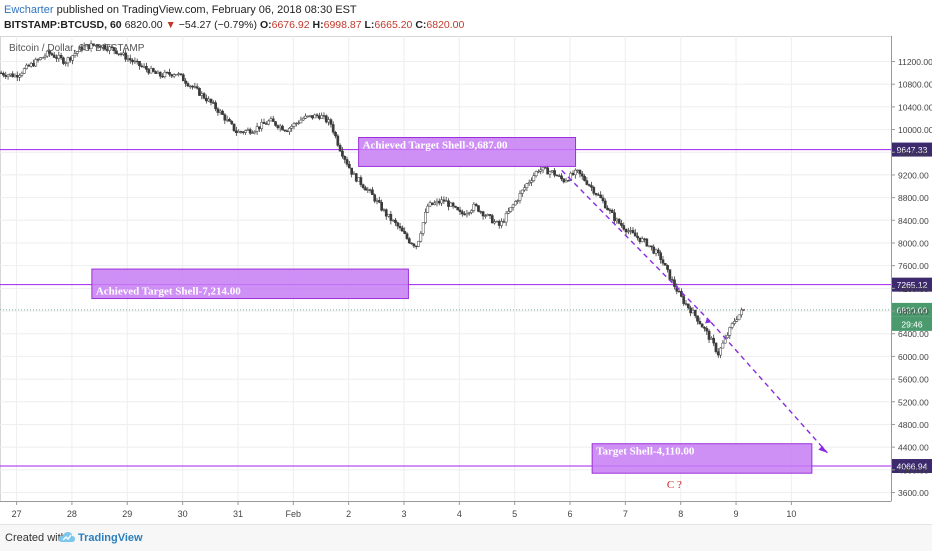 The width and height of the screenshot is (932, 551). I want to click on x-tick-label: 9, so click(736, 514).